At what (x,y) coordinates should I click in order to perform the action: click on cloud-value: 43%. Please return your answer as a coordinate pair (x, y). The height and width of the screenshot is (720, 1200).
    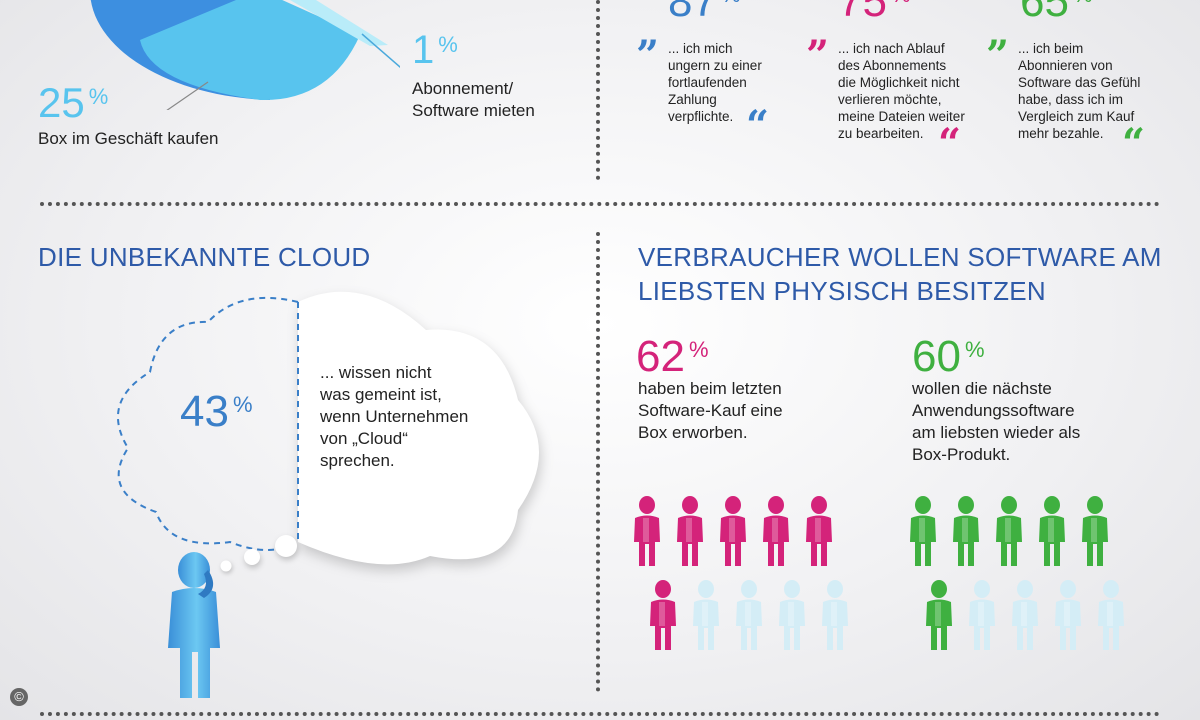
    Looking at the image, I should click on (216, 411).